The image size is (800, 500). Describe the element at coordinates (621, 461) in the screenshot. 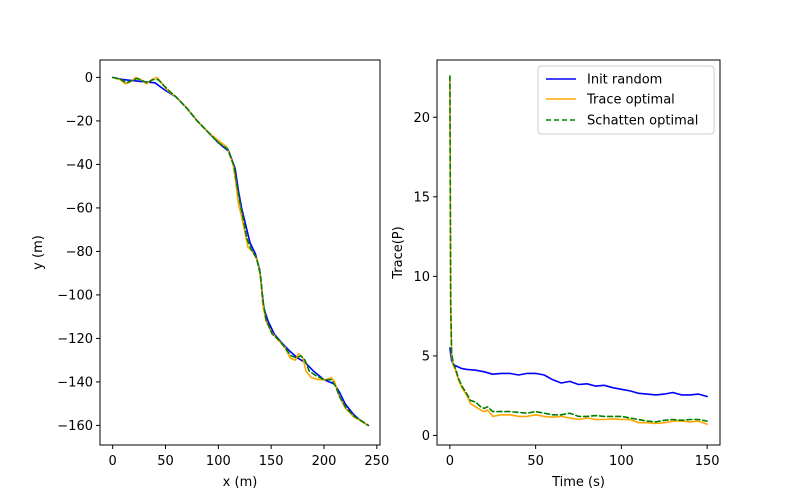

I see `trace-x-tick-label: 100` at that location.